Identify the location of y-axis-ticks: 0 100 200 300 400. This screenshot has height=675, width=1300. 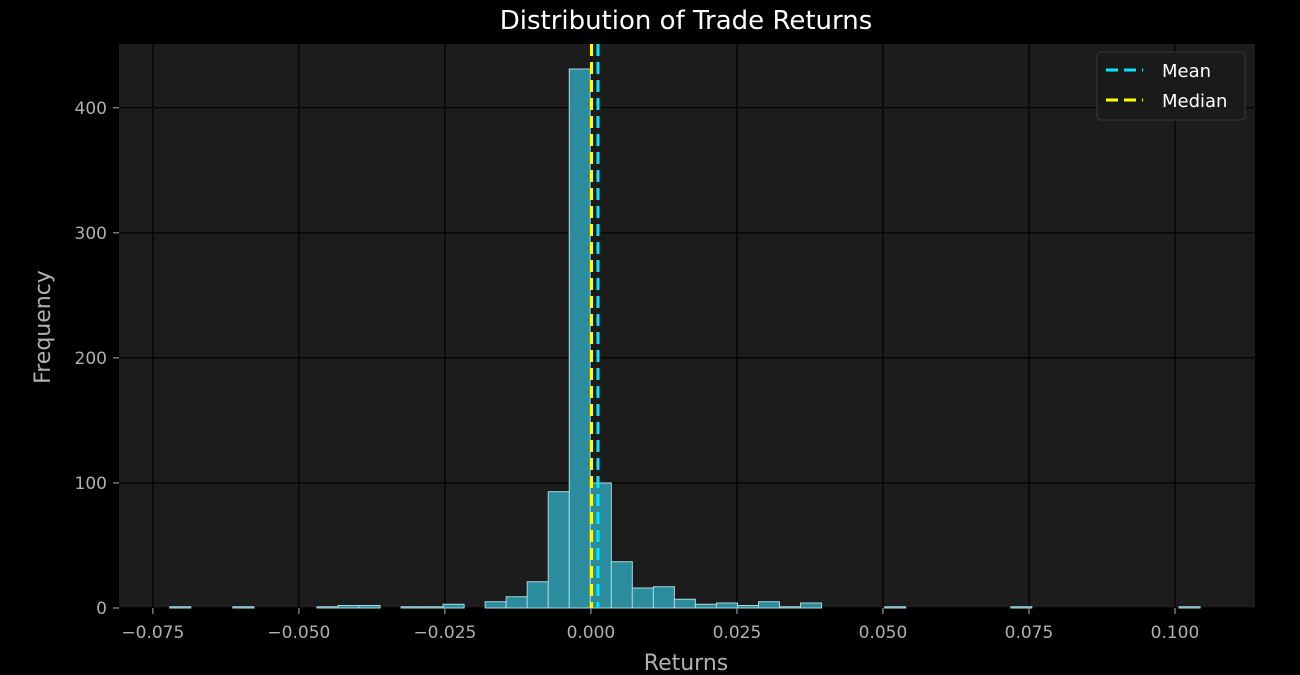
(97, 359).